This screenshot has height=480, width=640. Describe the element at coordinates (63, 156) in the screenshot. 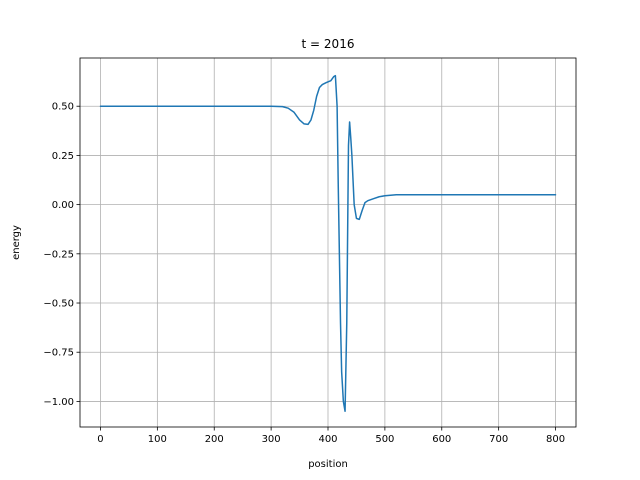

I see `y-tick-label: 0.25` at that location.